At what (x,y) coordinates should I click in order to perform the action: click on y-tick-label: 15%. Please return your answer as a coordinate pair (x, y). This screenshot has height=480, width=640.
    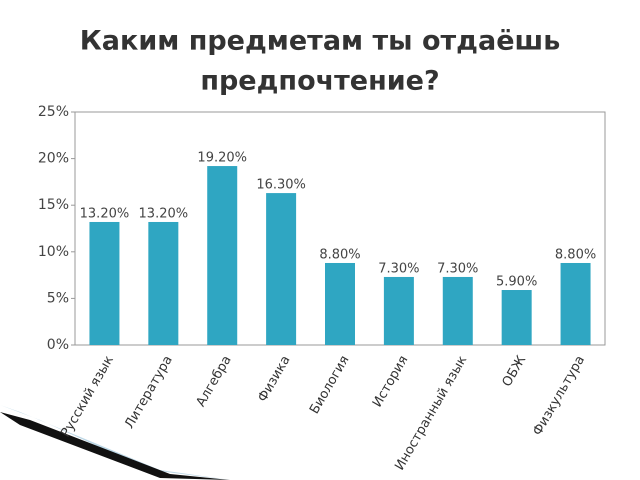
    Looking at the image, I should click on (53, 205).